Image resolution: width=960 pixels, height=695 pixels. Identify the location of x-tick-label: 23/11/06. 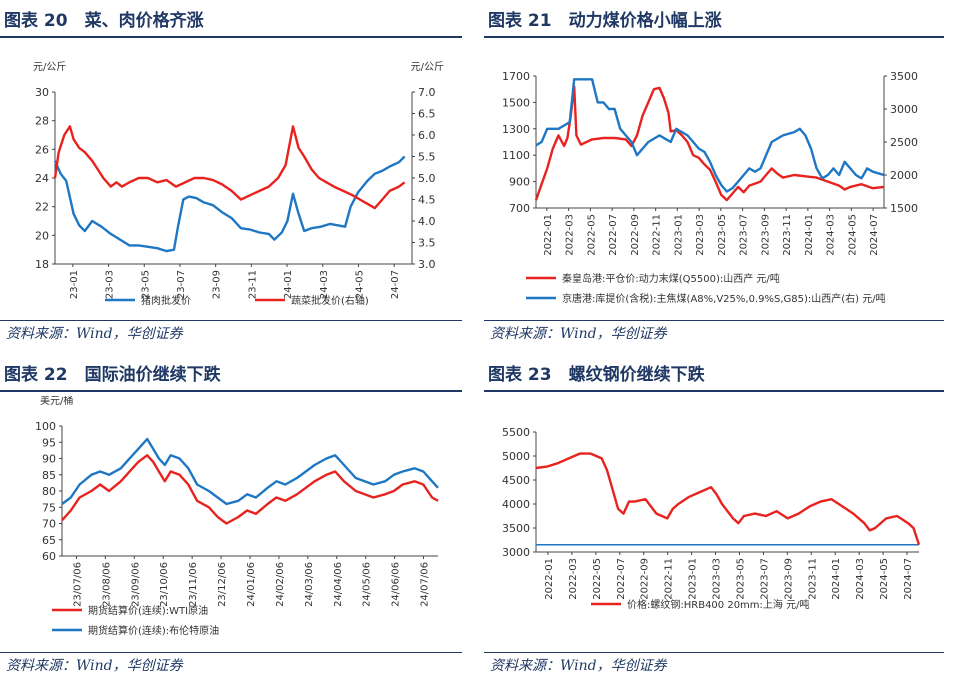
(193, 584).